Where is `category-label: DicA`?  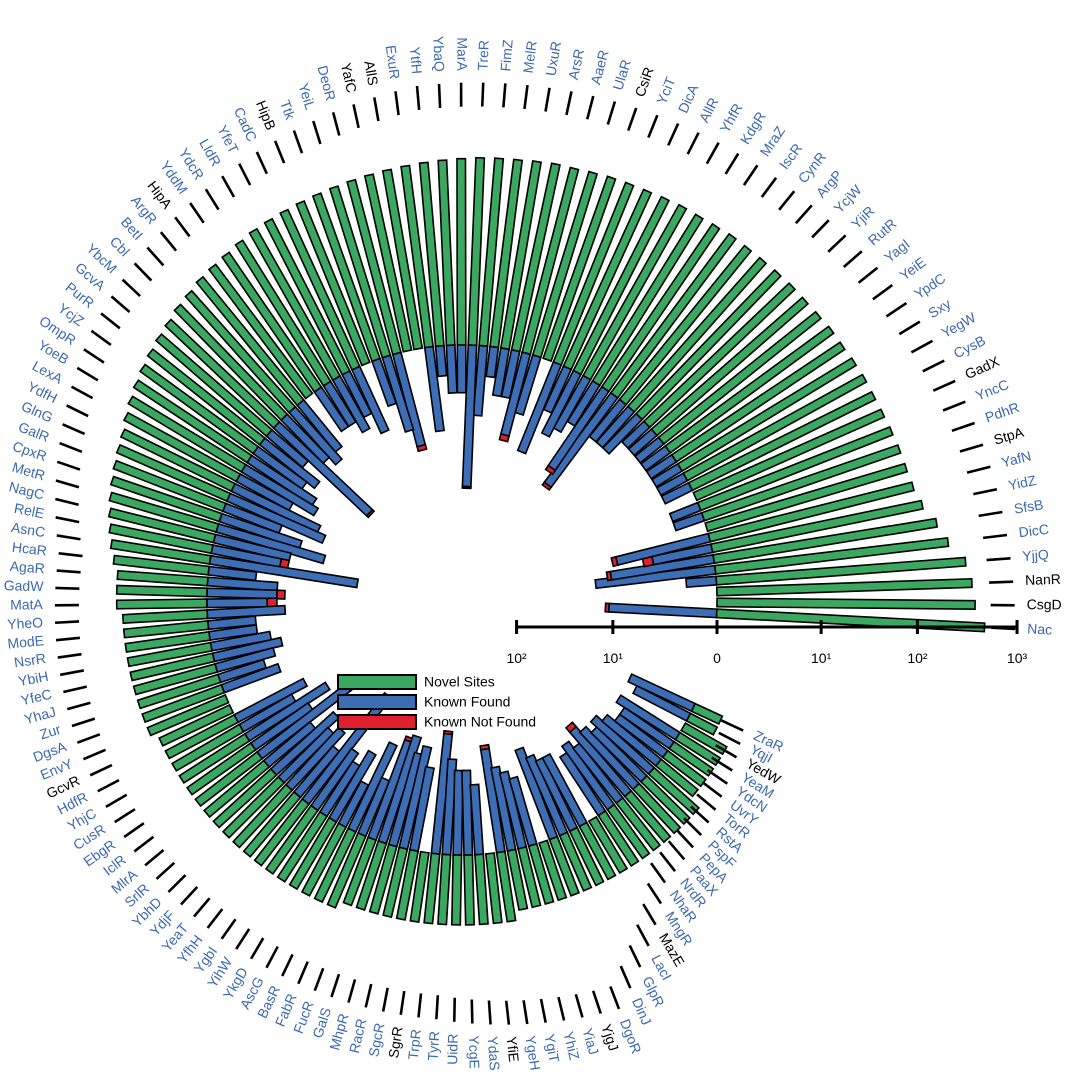
category-label: DicA is located at coordinates (688, 98).